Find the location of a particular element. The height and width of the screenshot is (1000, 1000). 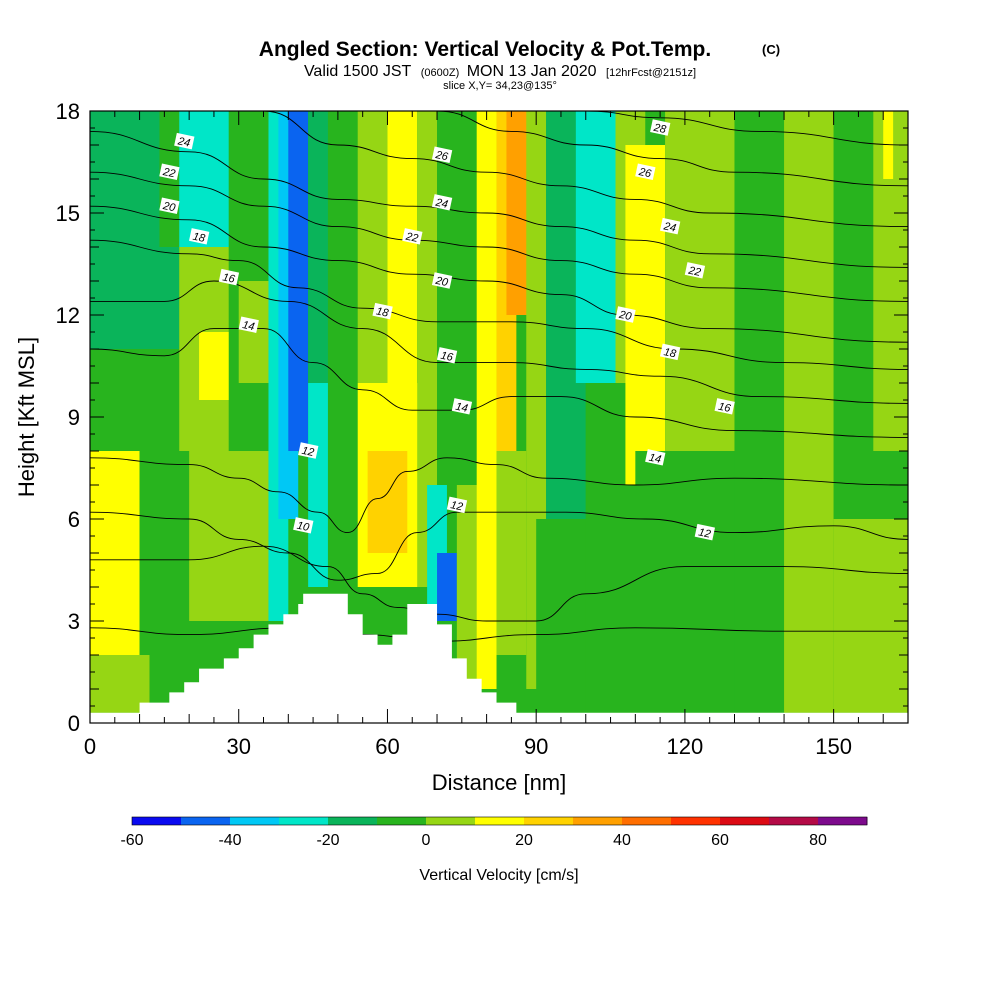

contour-label-1: 22 is located at coordinates (169, 171).